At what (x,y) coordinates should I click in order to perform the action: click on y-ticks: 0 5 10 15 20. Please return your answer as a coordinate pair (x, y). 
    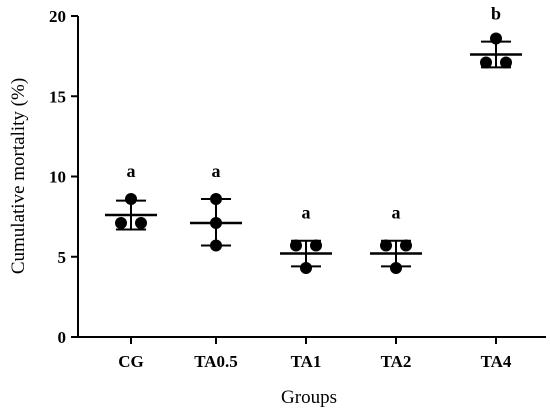
    Looking at the image, I should click on (63, 177).